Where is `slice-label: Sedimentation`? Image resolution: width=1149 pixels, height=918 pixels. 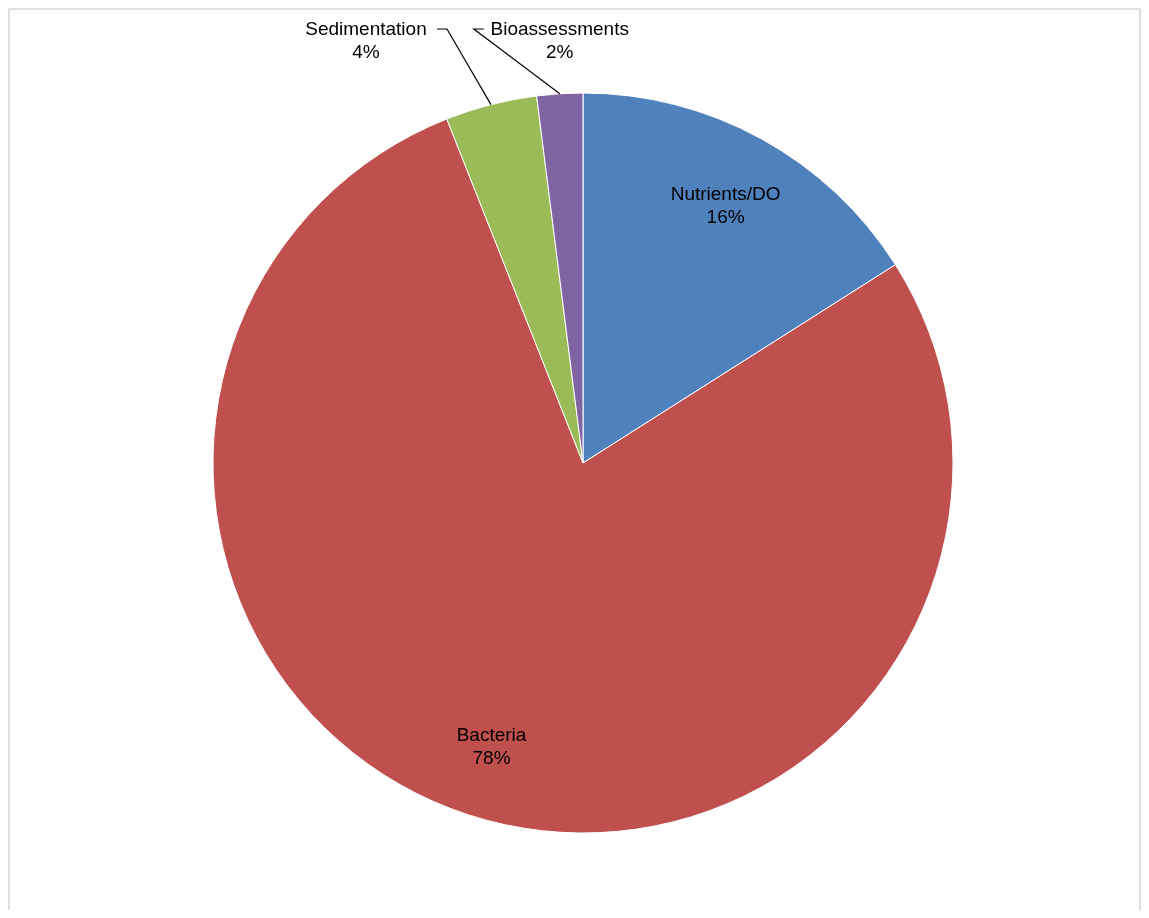 slice-label: Sedimentation is located at coordinates (366, 28).